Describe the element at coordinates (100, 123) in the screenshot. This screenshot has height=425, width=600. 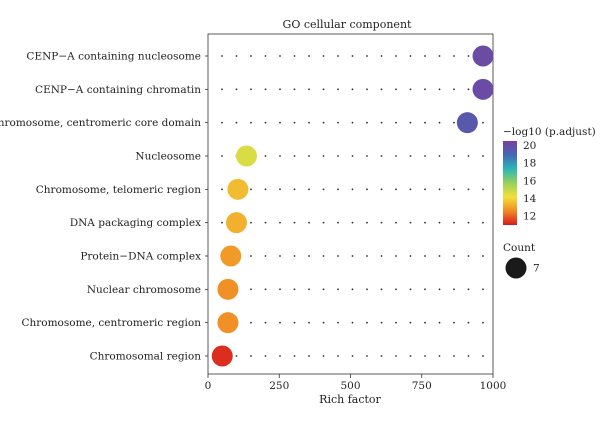
I see `y-tick-label: Chromosome, centromeric core domain` at that location.